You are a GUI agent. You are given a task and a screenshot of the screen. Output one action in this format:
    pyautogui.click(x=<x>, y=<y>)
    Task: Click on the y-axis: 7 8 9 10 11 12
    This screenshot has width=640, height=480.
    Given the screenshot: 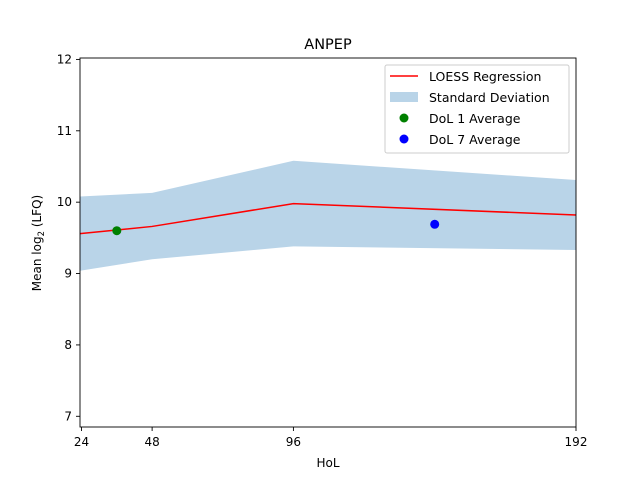 What is the action you would take?
    pyautogui.click(x=68, y=237)
    